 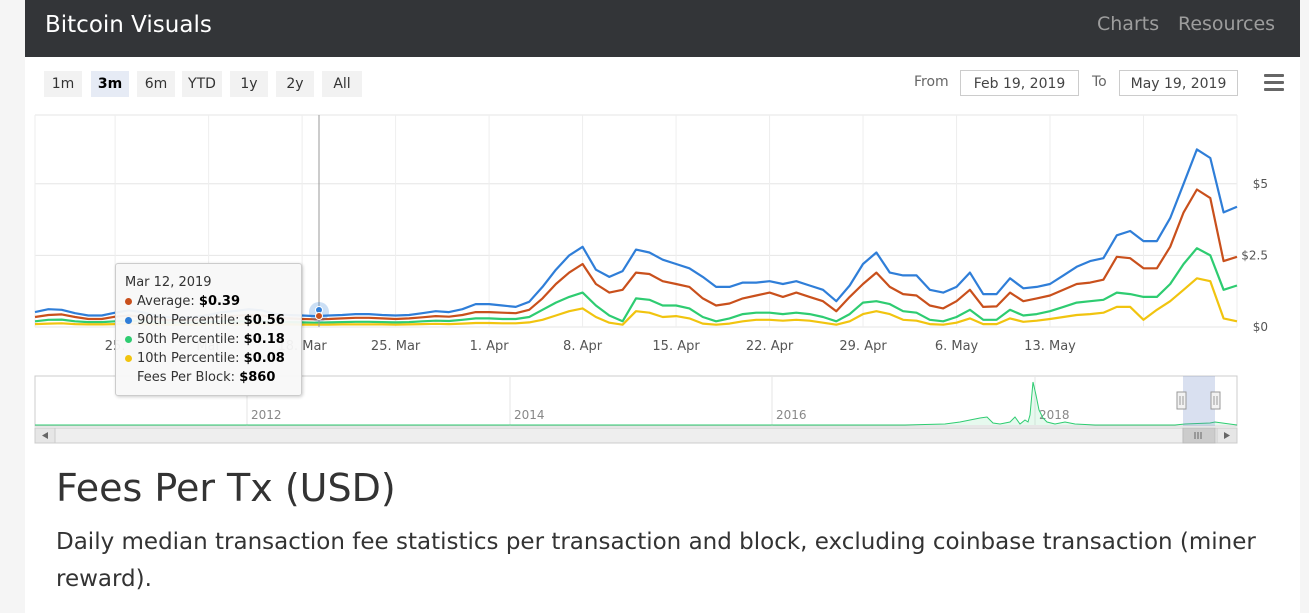 I want to click on navigator-series, so click(x=636, y=403).